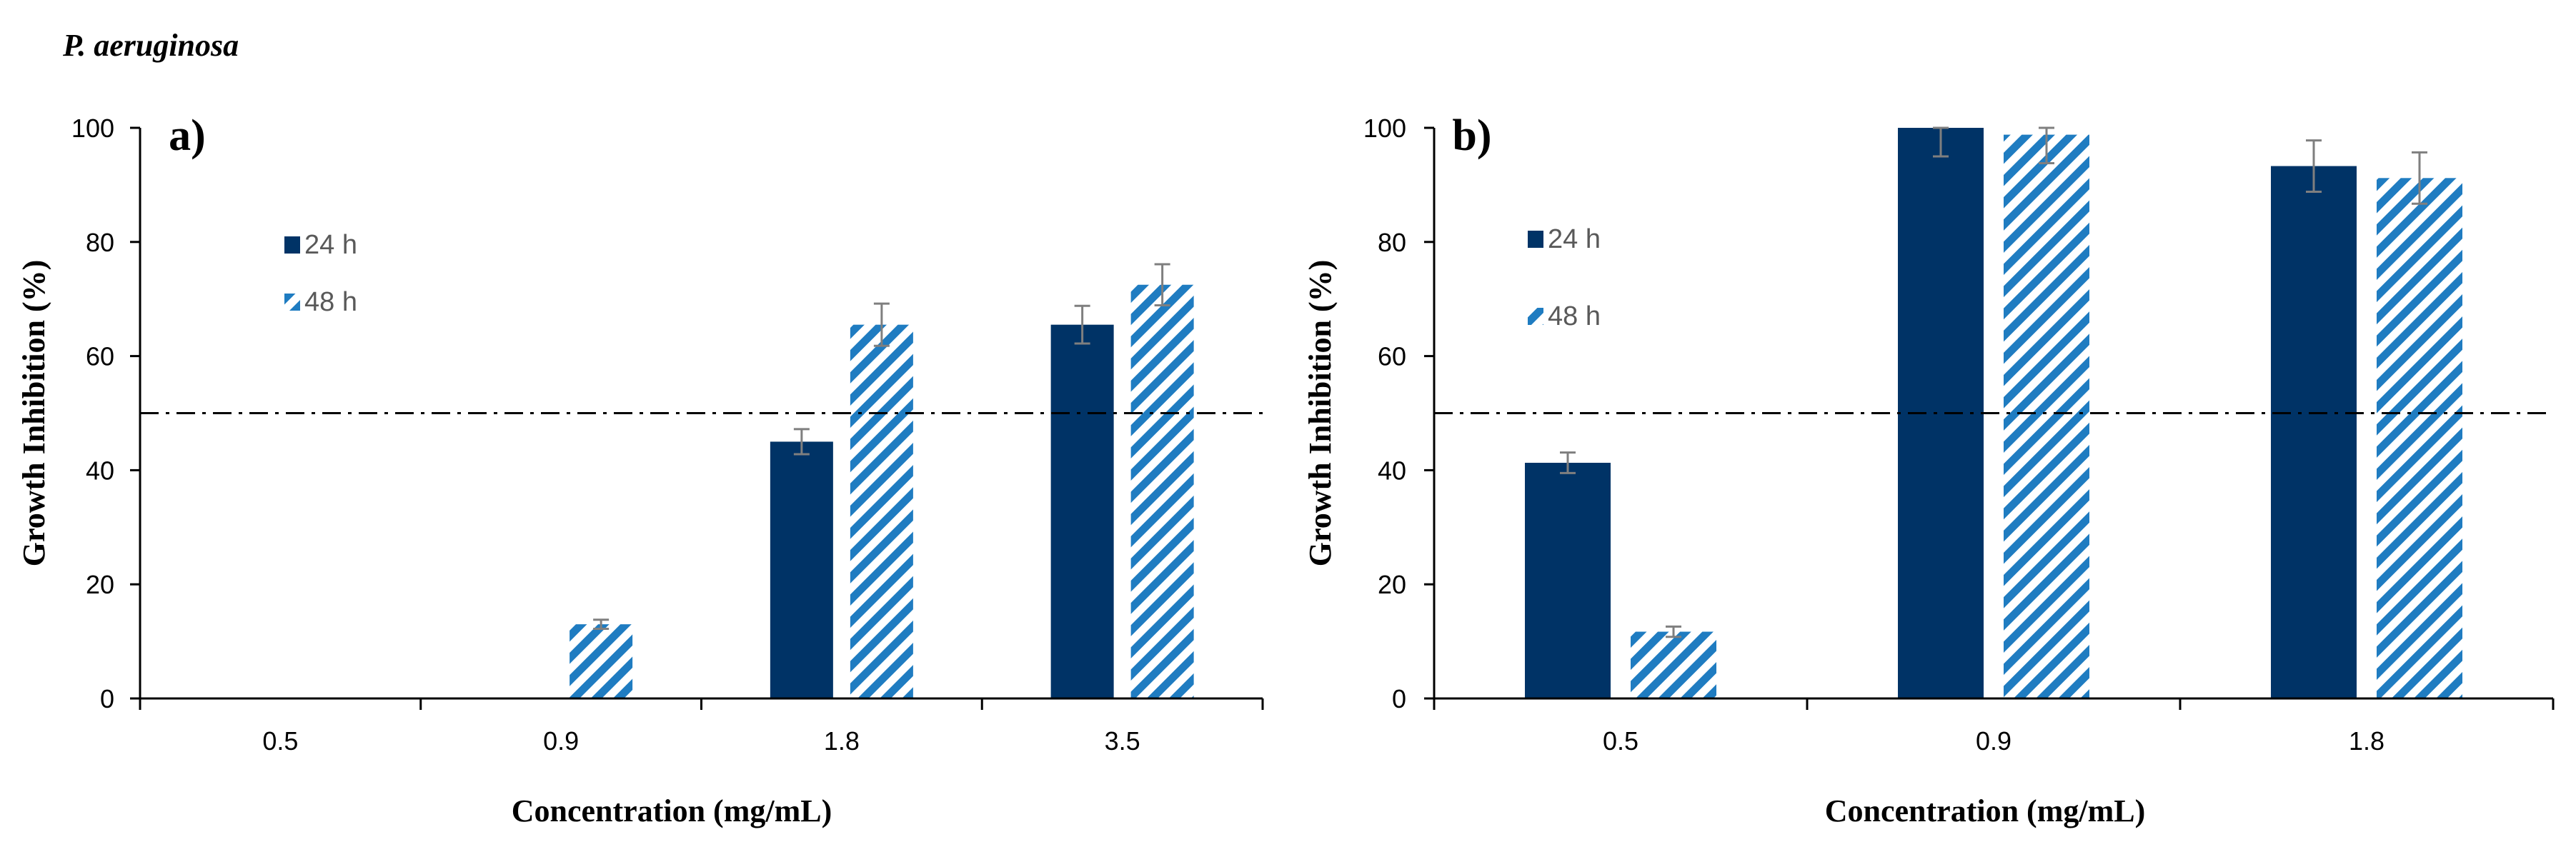 The height and width of the screenshot is (847, 2576). Describe the element at coordinates (1471, 136) in the screenshot. I see `panel-label: b)` at that location.